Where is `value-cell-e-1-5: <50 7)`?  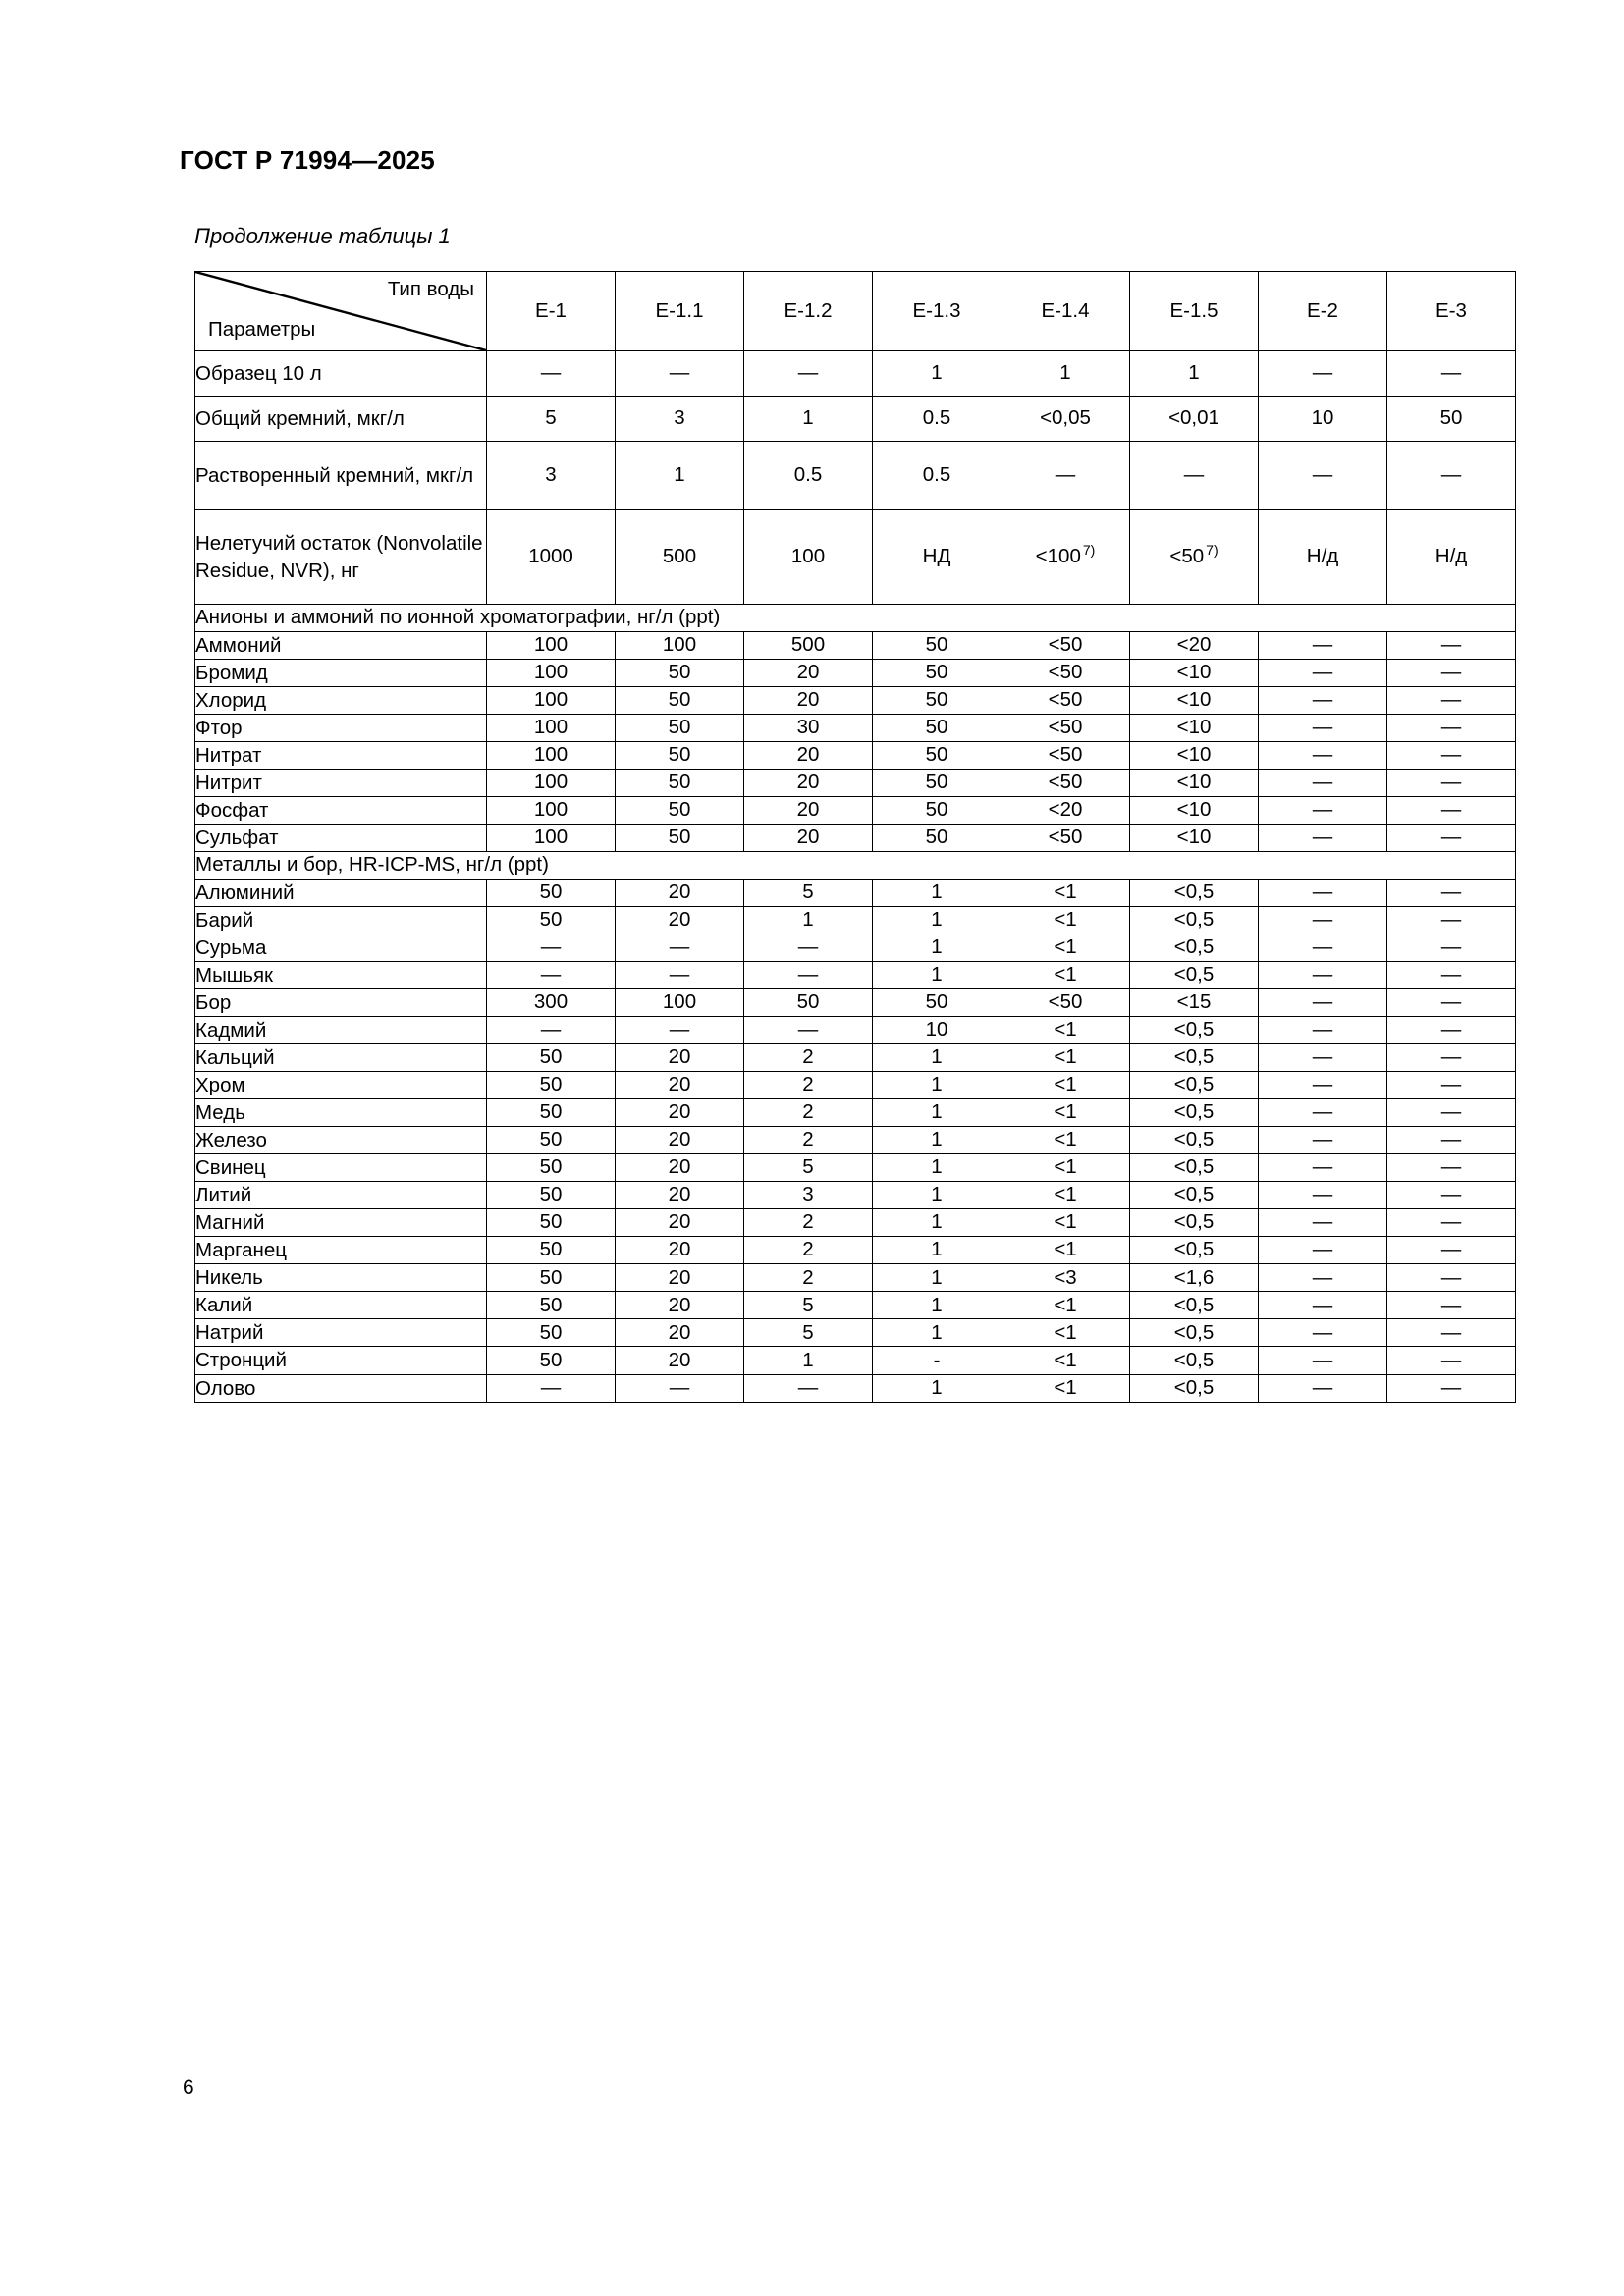
value-cell-e-1-5: <50 7) is located at coordinates (1194, 557).